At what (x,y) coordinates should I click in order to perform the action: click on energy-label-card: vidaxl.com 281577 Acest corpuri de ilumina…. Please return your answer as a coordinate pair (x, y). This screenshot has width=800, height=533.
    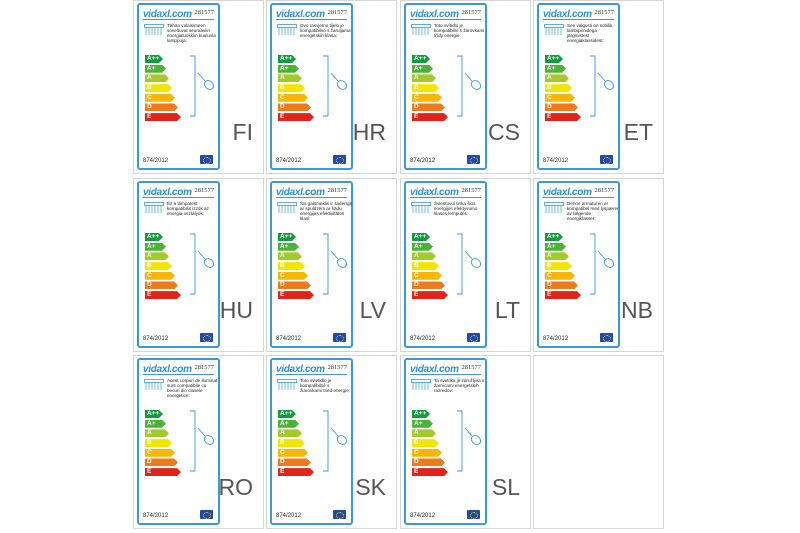
    Looking at the image, I should click on (178, 441).